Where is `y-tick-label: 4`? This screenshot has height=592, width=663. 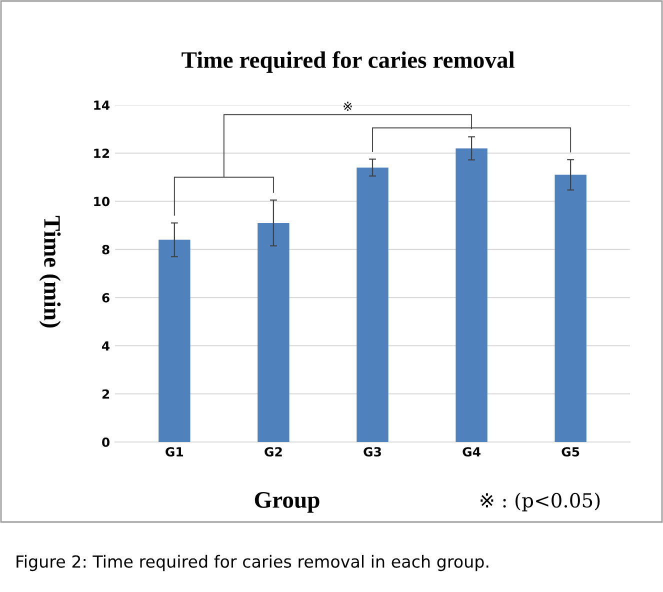 y-tick-label: 4 is located at coordinates (106, 345).